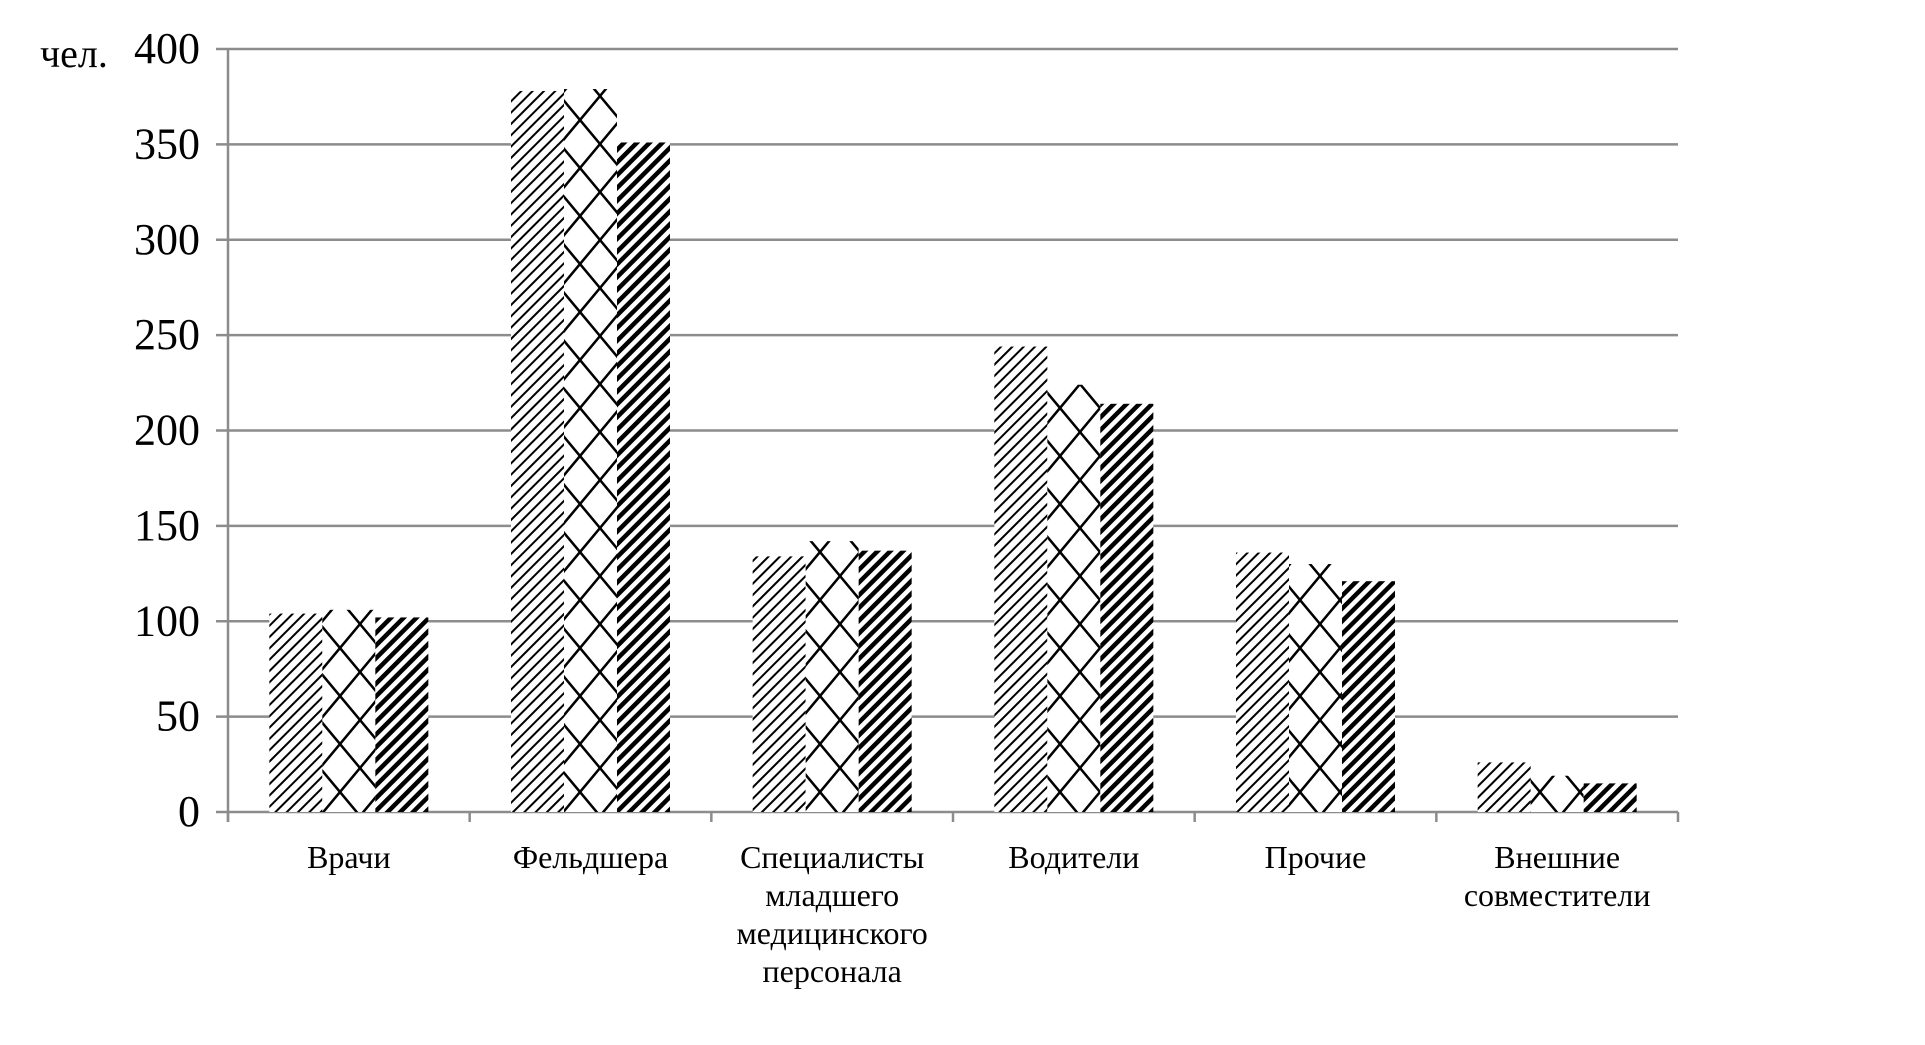 The width and height of the screenshot is (1925, 1045). Describe the element at coordinates (178, 716) in the screenshot. I see `y-tick-label: 50` at that location.